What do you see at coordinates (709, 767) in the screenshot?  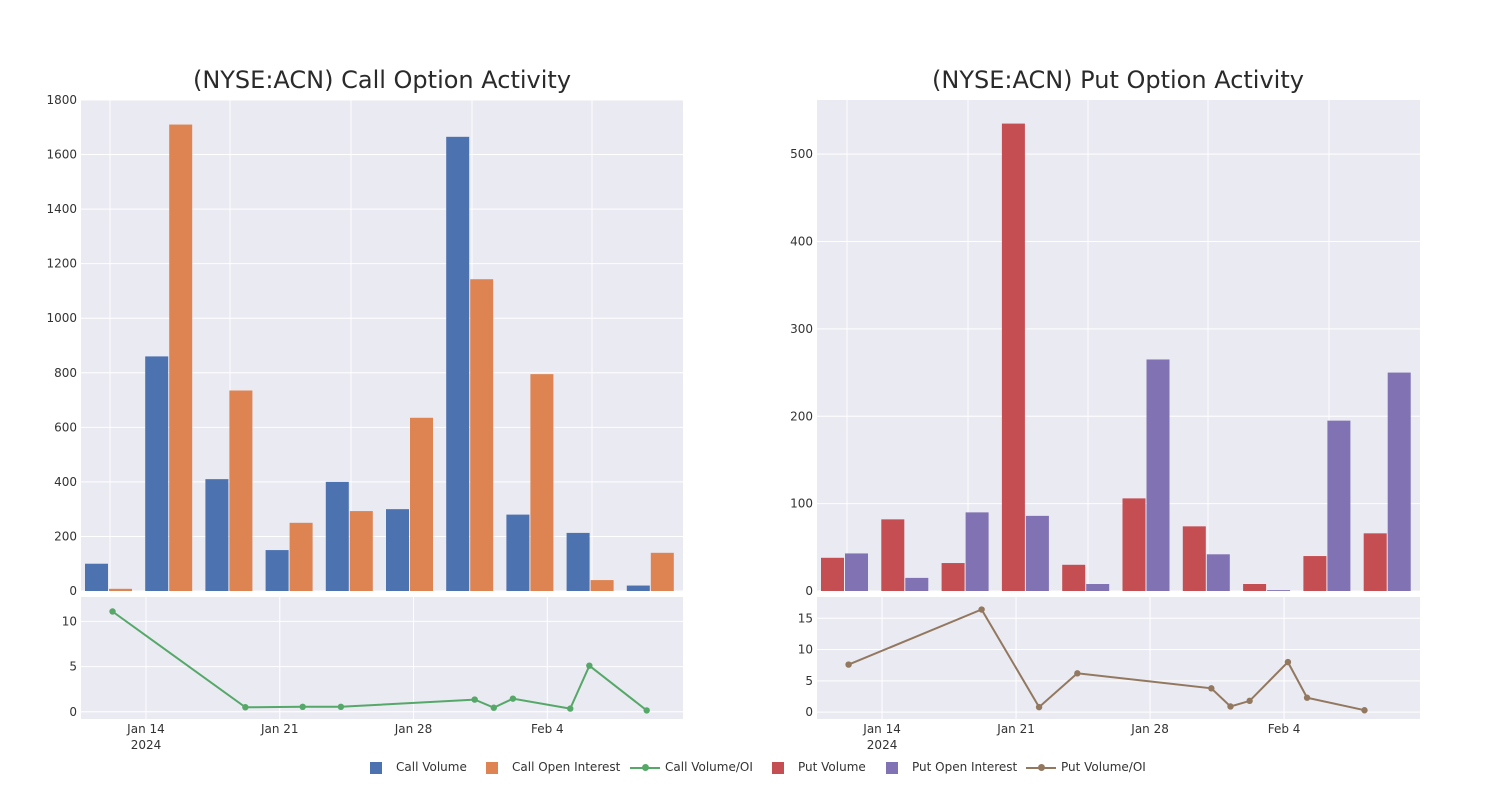 I see `legend-call-volume-oi-label: Call Volume/OI` at bounding box center [709, 767].